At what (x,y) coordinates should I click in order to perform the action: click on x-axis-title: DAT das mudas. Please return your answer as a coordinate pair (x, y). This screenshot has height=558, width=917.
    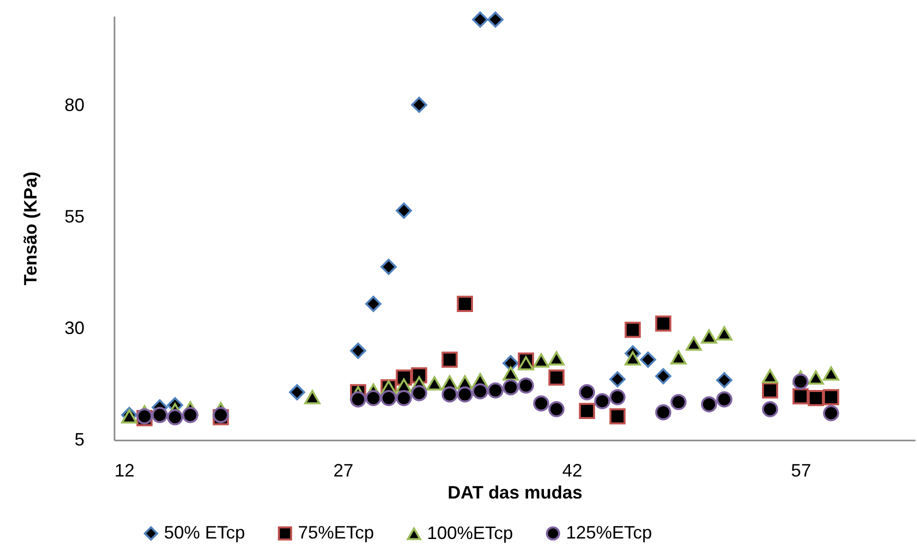
    Looking at the image, I should click on (515, 492).